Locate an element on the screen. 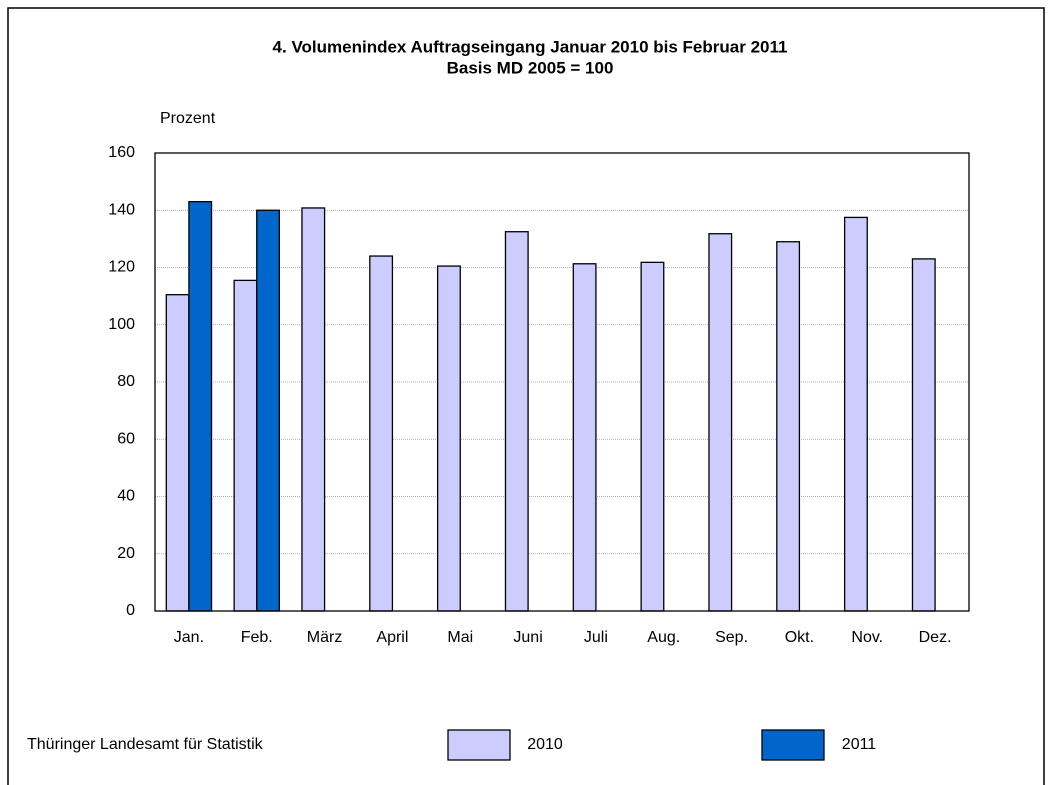  x-tick-label: Juni is located at coordinates (527, 637).